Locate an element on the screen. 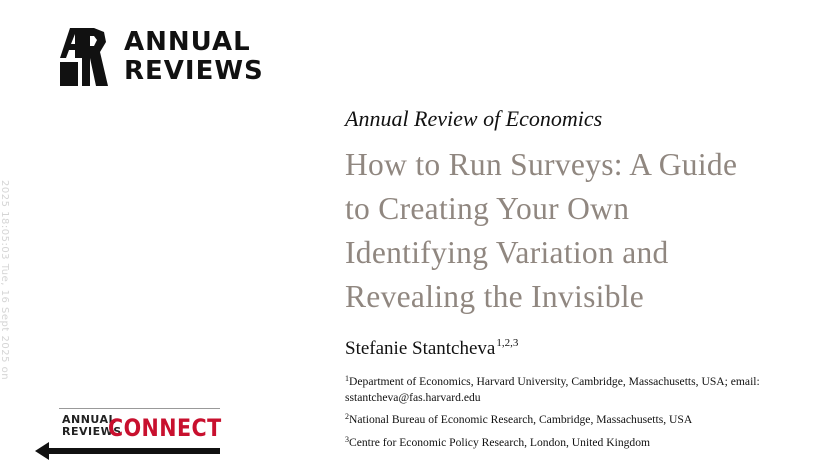  journal-name: Annual Review of Economics is located at coordinates (474, 118).